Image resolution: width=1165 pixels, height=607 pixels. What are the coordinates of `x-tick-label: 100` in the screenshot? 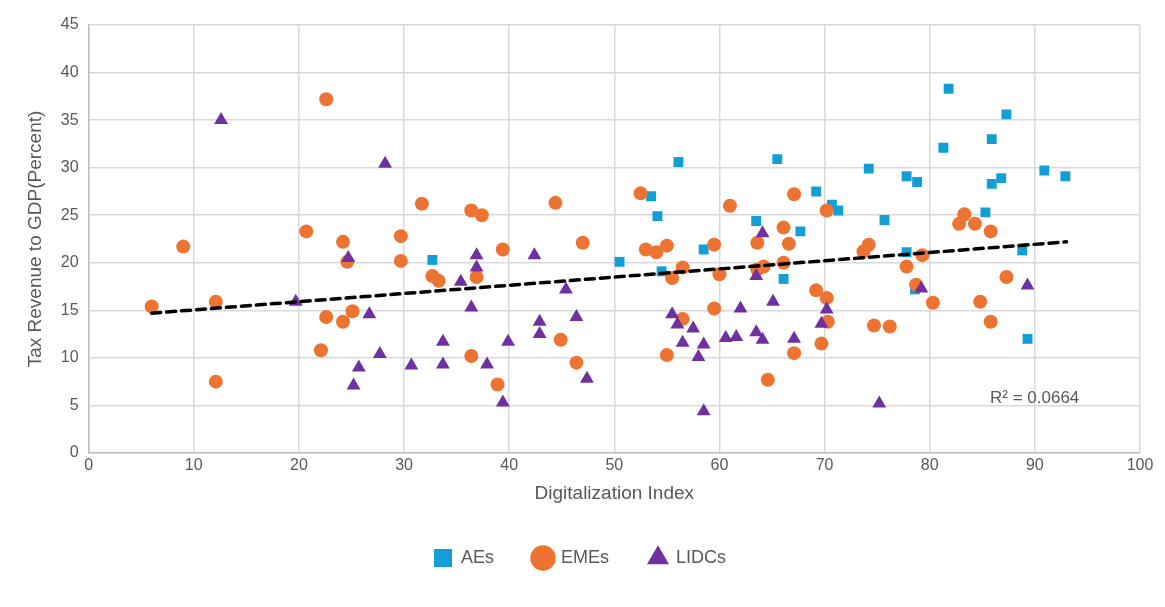 It's located at (1140, 465).